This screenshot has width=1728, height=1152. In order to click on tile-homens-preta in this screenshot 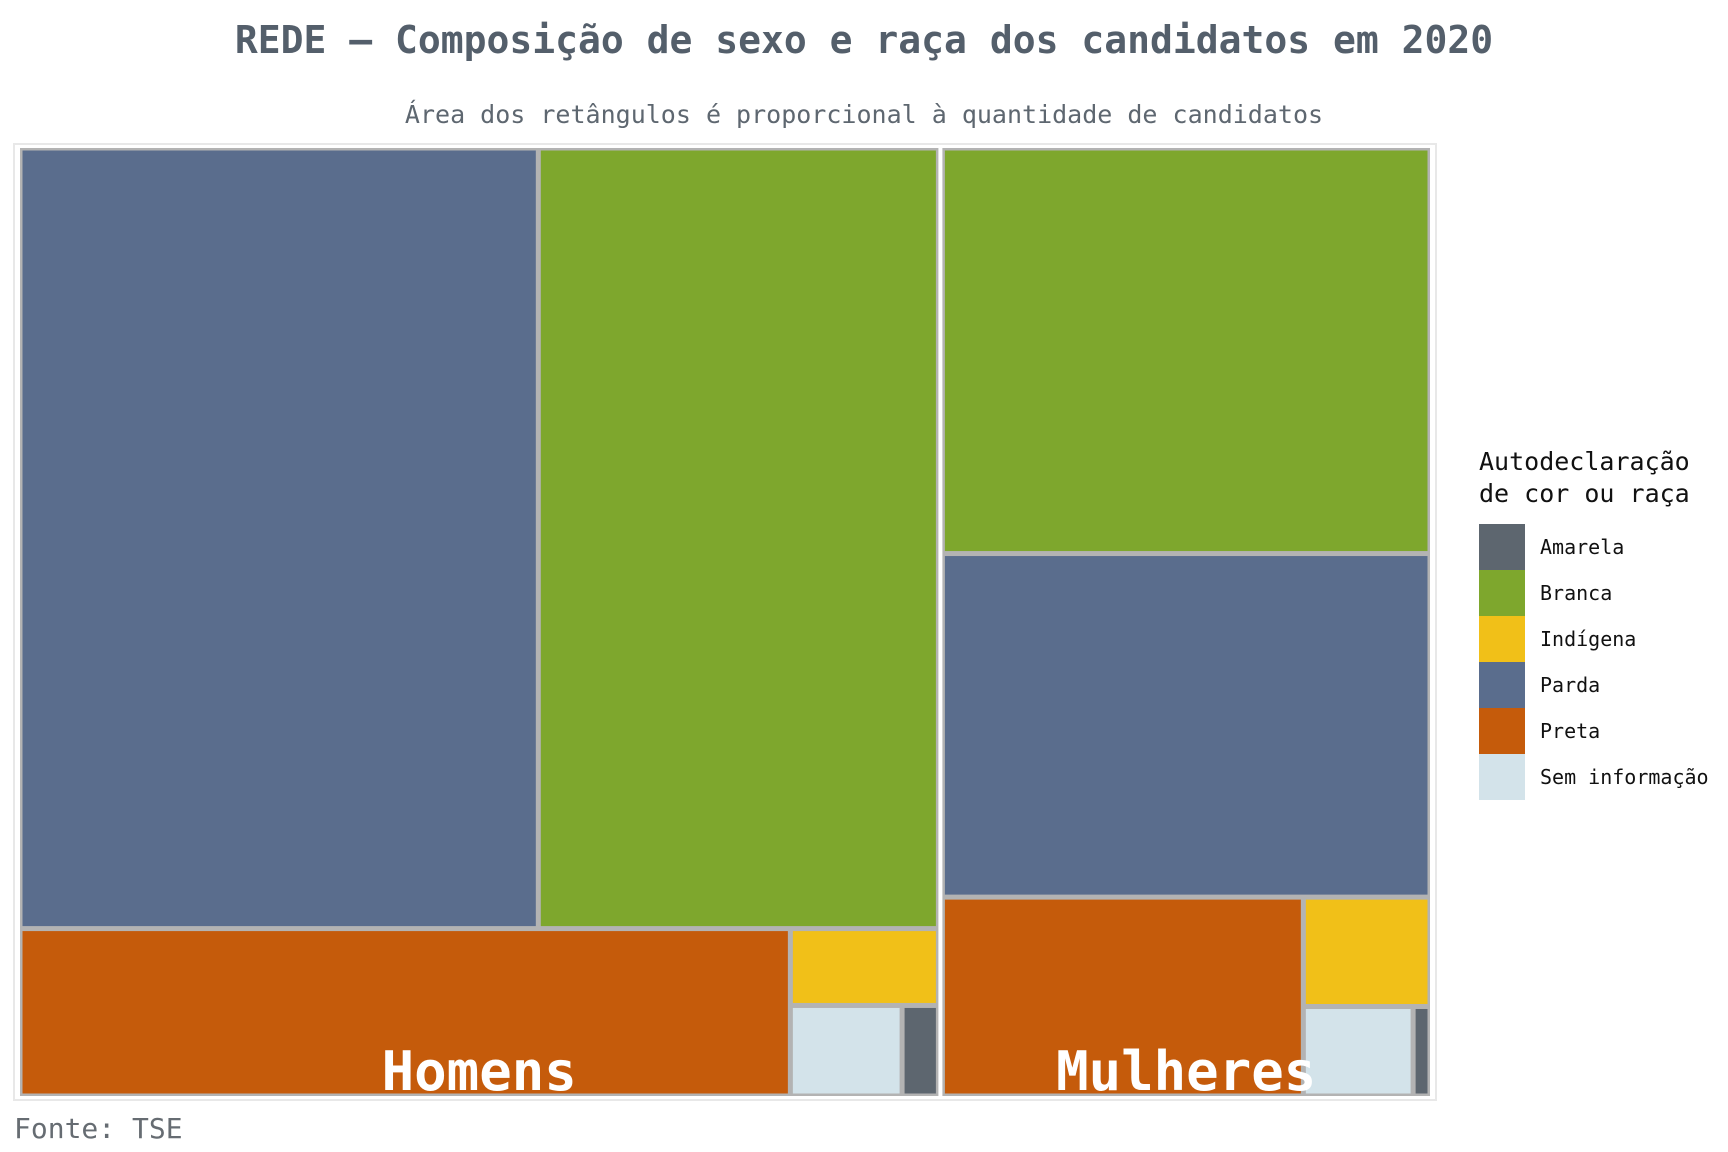, I will do `click(405, 1012)`.